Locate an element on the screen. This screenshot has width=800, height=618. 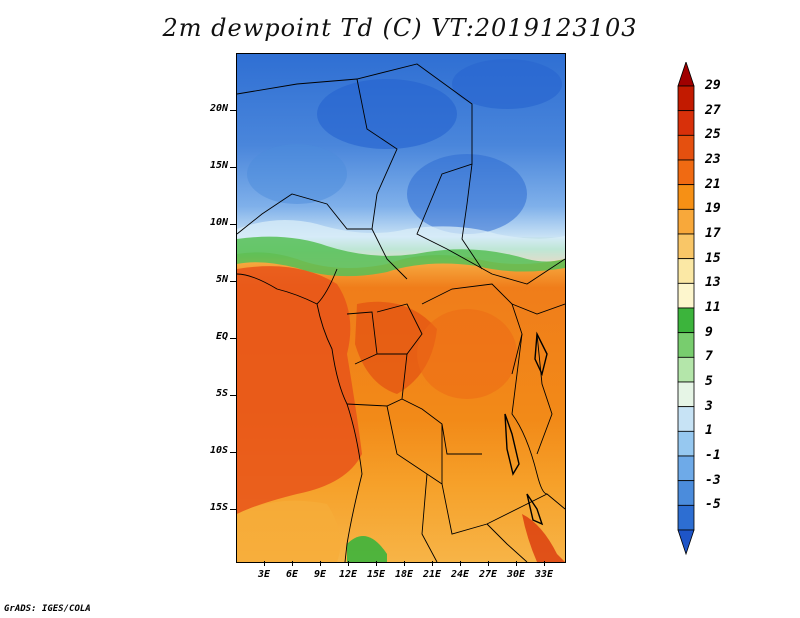
lat-label: 5N is located at coordinates (221, 279).